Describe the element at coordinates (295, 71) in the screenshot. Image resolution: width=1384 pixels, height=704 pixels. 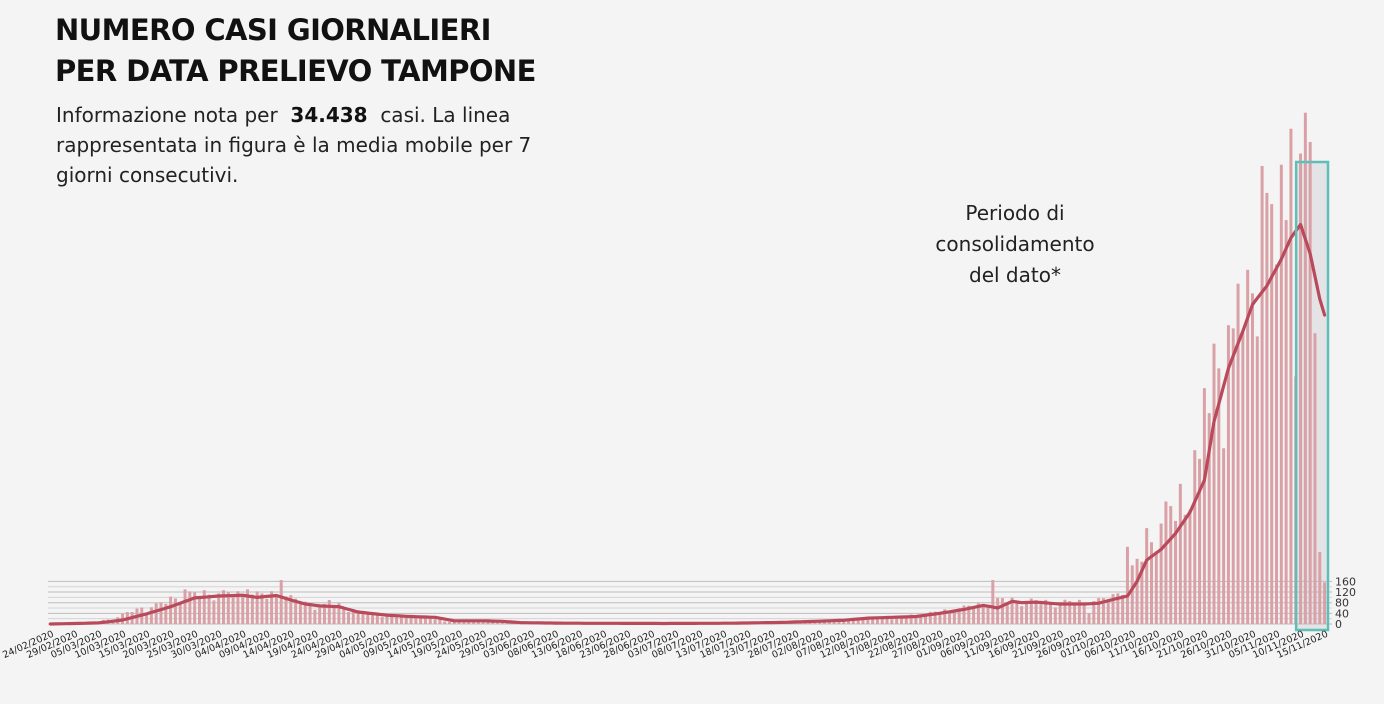
I see `chart-title-line-2: PER DATA PRELIEVO TAMPONE` at that location.